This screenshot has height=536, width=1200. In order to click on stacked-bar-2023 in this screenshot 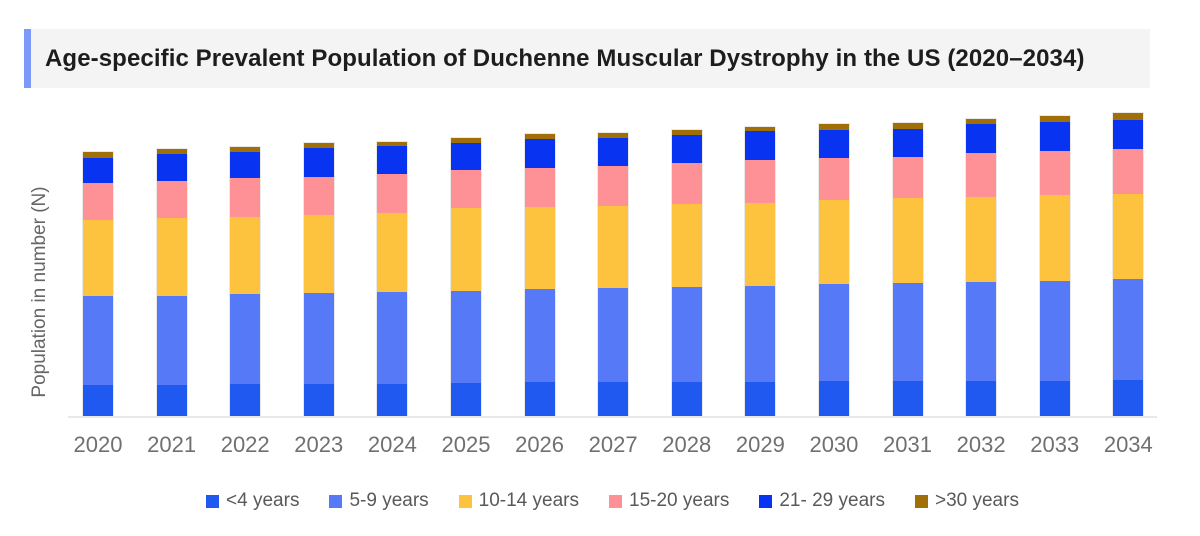, I will do `click(318, 279)`.